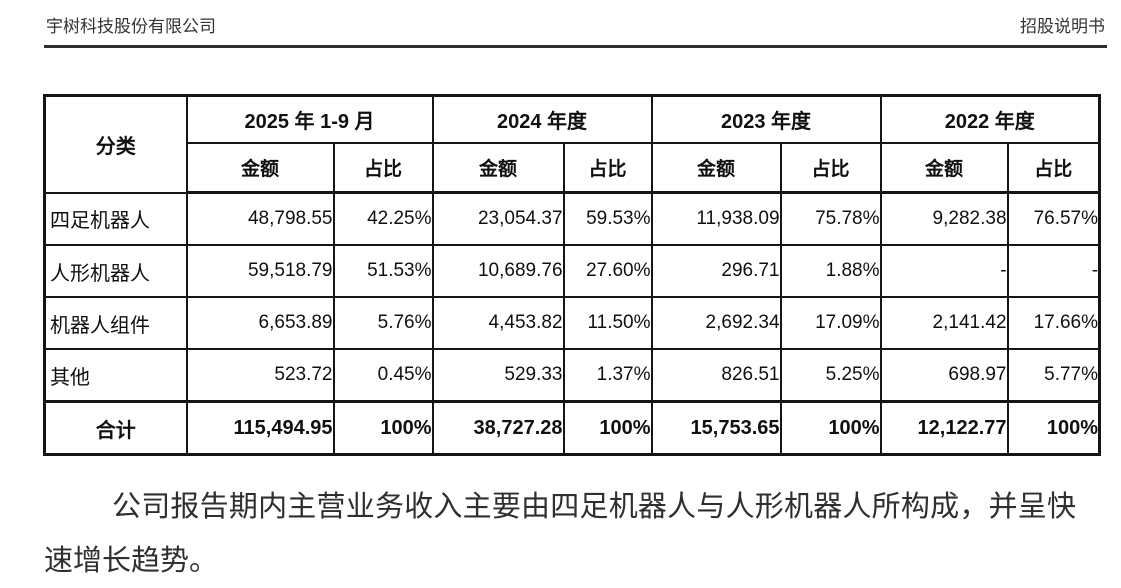  What do you see at coordinates (498, 375) in the screenshot?
I see `cell-amount: 529.33` at bounding box center [498, 375].